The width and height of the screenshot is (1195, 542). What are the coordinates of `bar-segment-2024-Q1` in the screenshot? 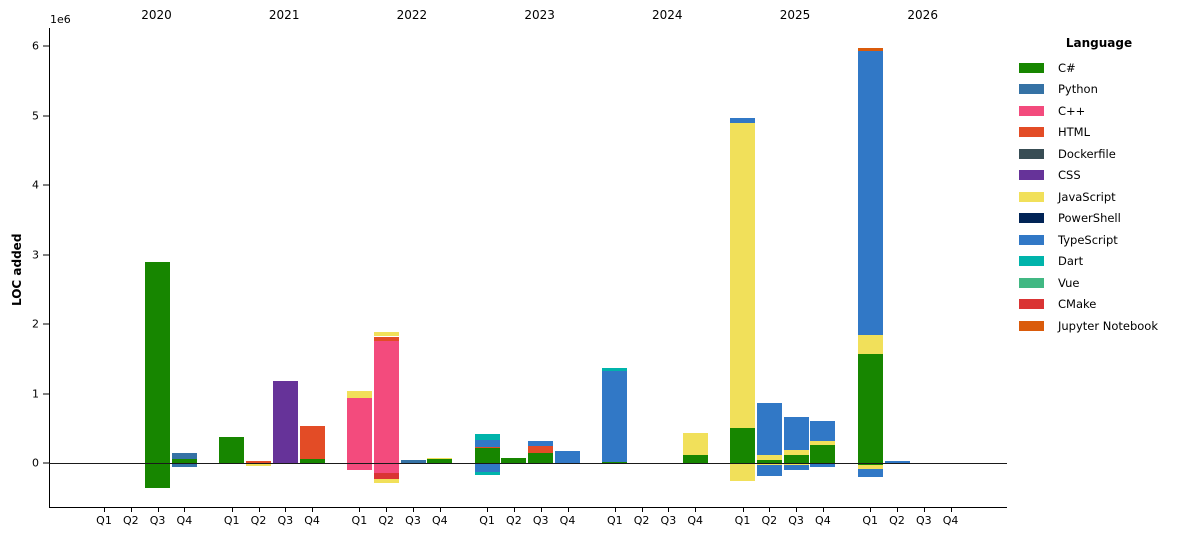 It's located at (615, 416).